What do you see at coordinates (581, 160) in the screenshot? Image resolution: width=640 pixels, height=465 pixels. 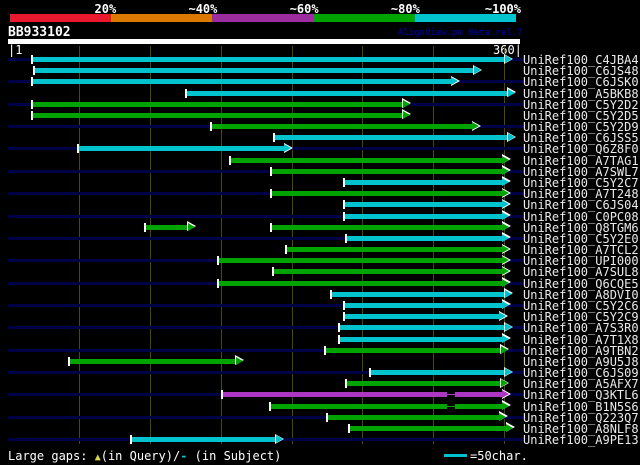 I see `hit-label: UniRef100_A7TAG1` at bounding box center [581, 160].